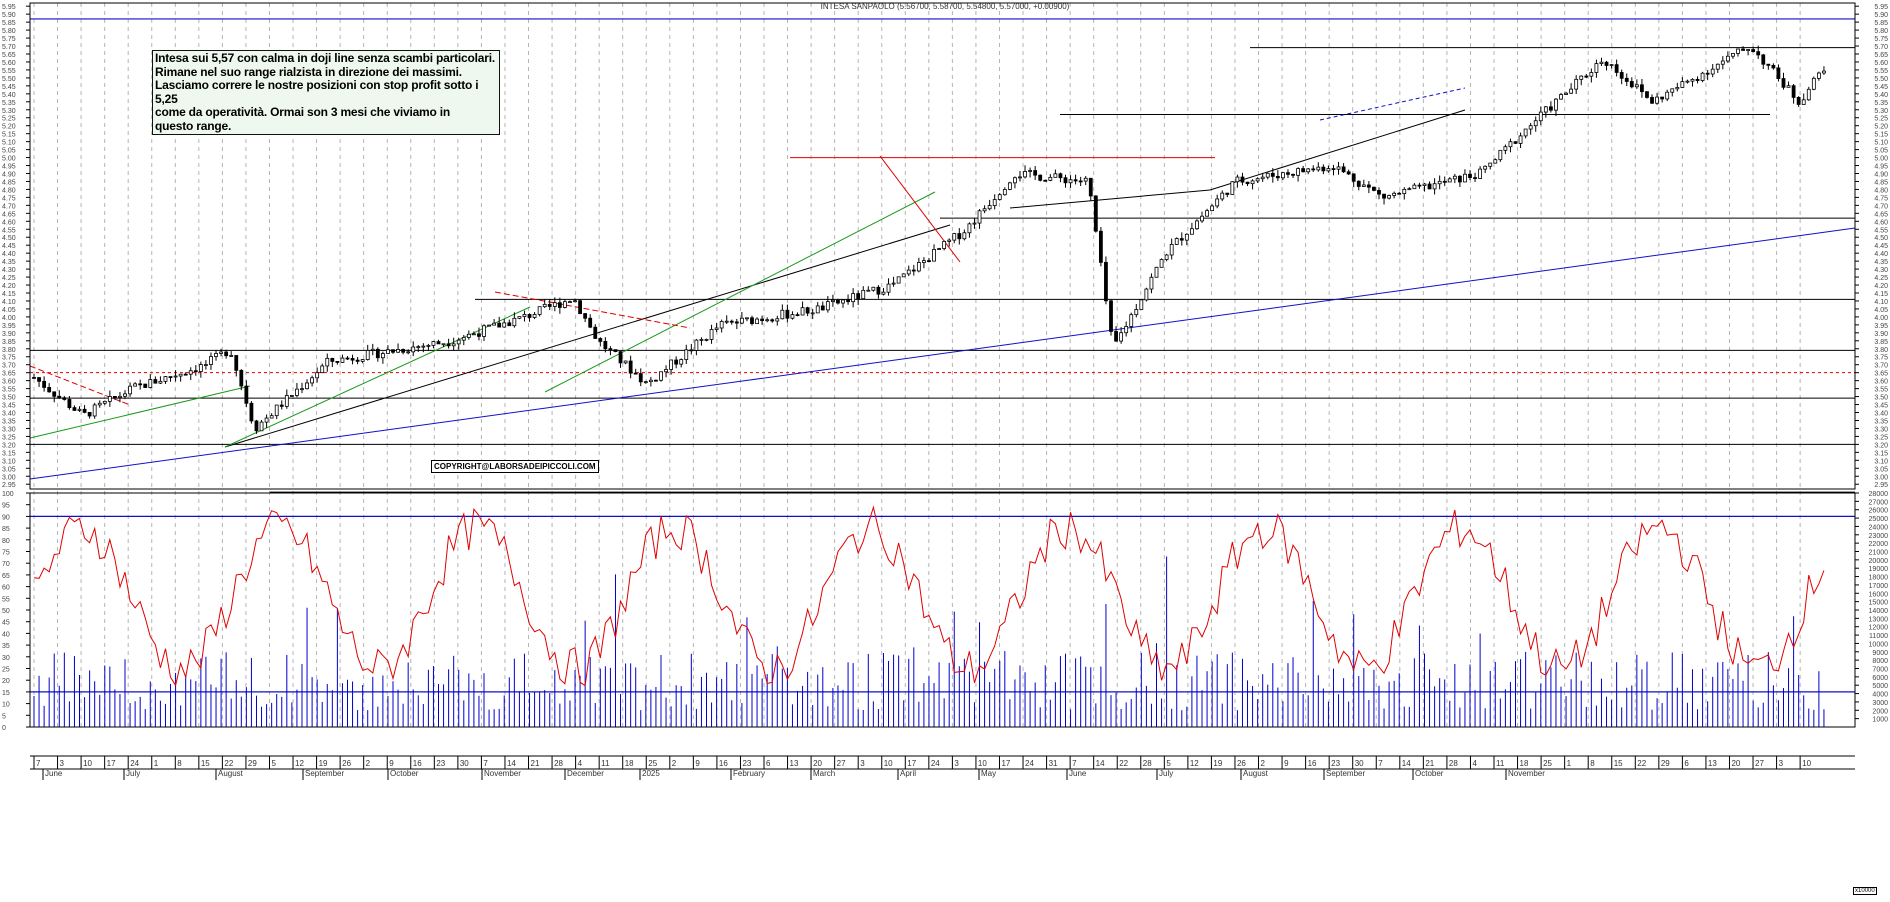 The height and width of the screenshot is (902, 1890). I want to click on svg-text: 19, so click(1217, 763).